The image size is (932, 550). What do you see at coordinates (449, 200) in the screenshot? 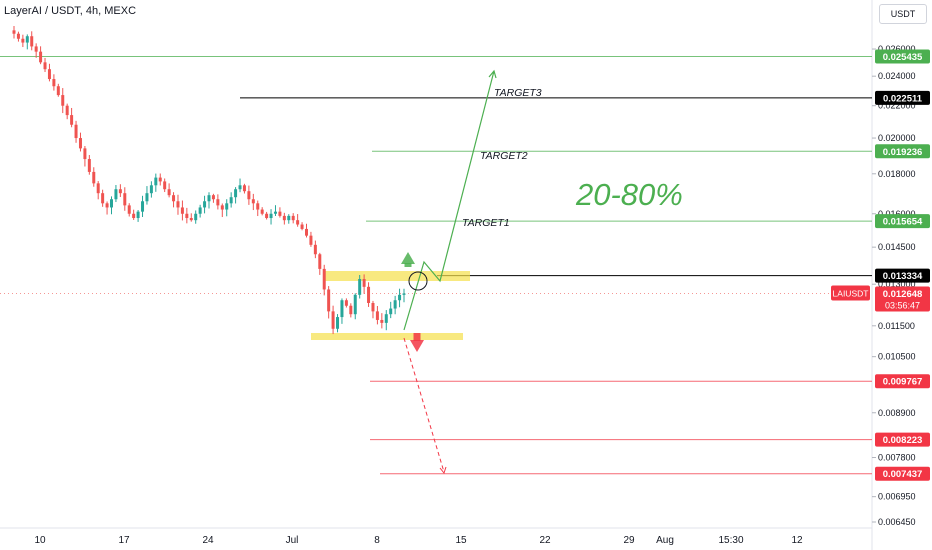
I see `bullish-projection-path` at bounding box center [449, 200].